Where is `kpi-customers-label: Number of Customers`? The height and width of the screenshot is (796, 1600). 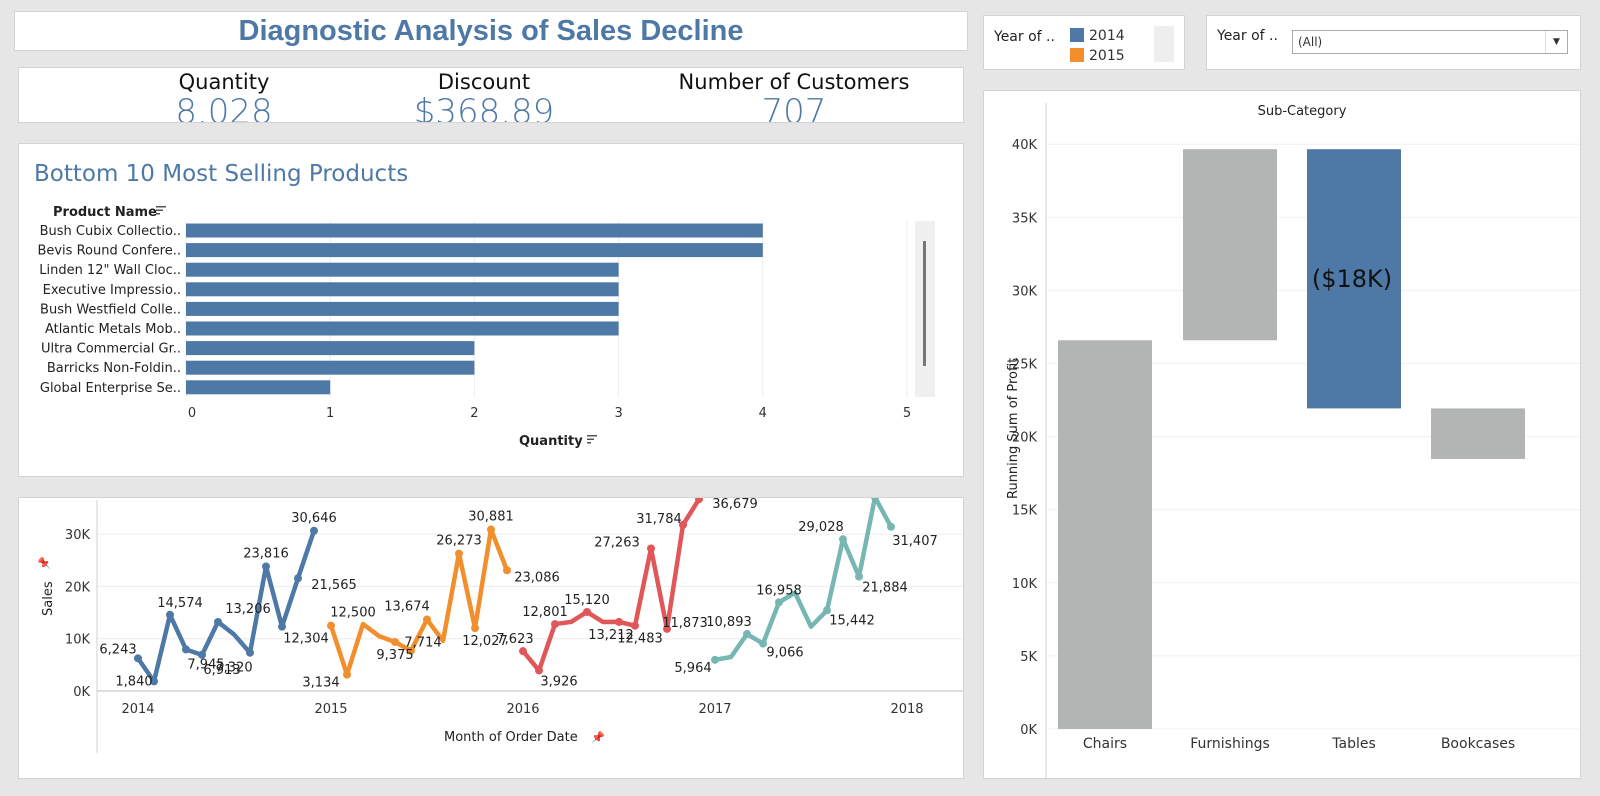
kpi-customers-label: Number of Customers is located at coordinates (794, 82).